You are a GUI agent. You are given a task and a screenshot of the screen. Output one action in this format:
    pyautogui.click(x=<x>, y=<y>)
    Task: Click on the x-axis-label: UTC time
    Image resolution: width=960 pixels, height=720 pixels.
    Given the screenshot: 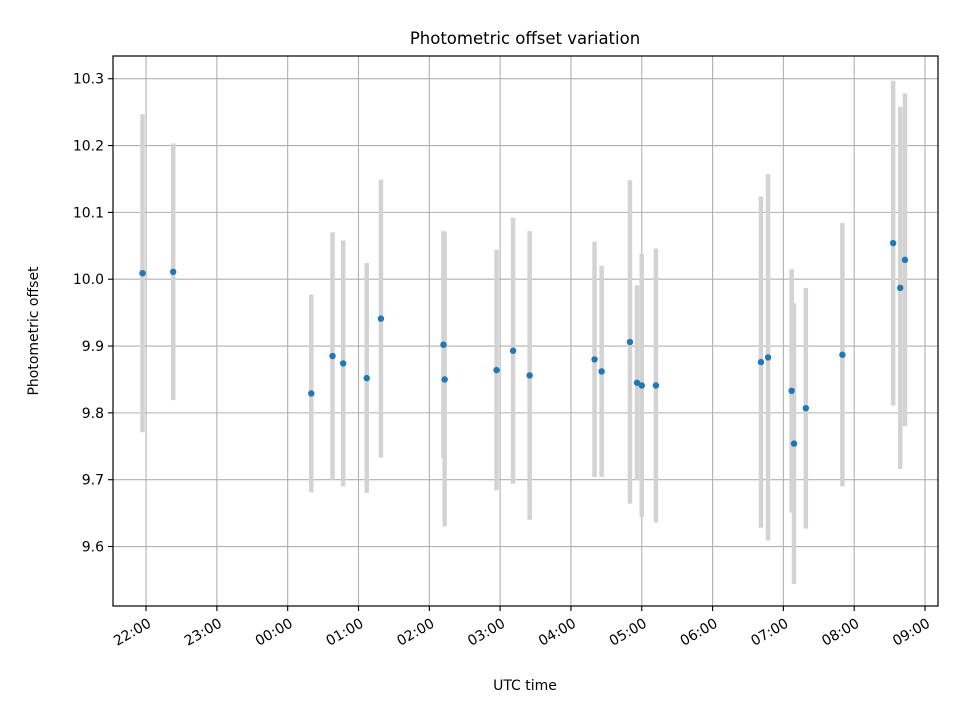 What is the action you would take?
    pyautogui.click(x=525, y=686)
    